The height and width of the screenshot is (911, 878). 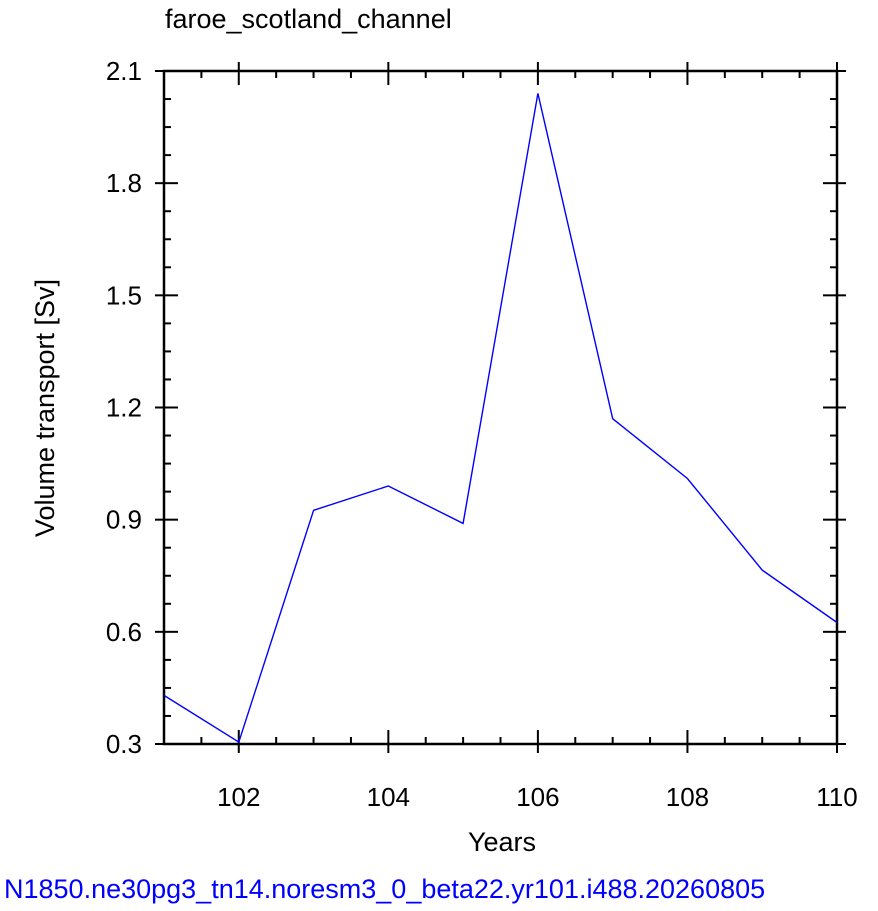 I want to click on x-tick-label: 104, so click(x=388, y=797).